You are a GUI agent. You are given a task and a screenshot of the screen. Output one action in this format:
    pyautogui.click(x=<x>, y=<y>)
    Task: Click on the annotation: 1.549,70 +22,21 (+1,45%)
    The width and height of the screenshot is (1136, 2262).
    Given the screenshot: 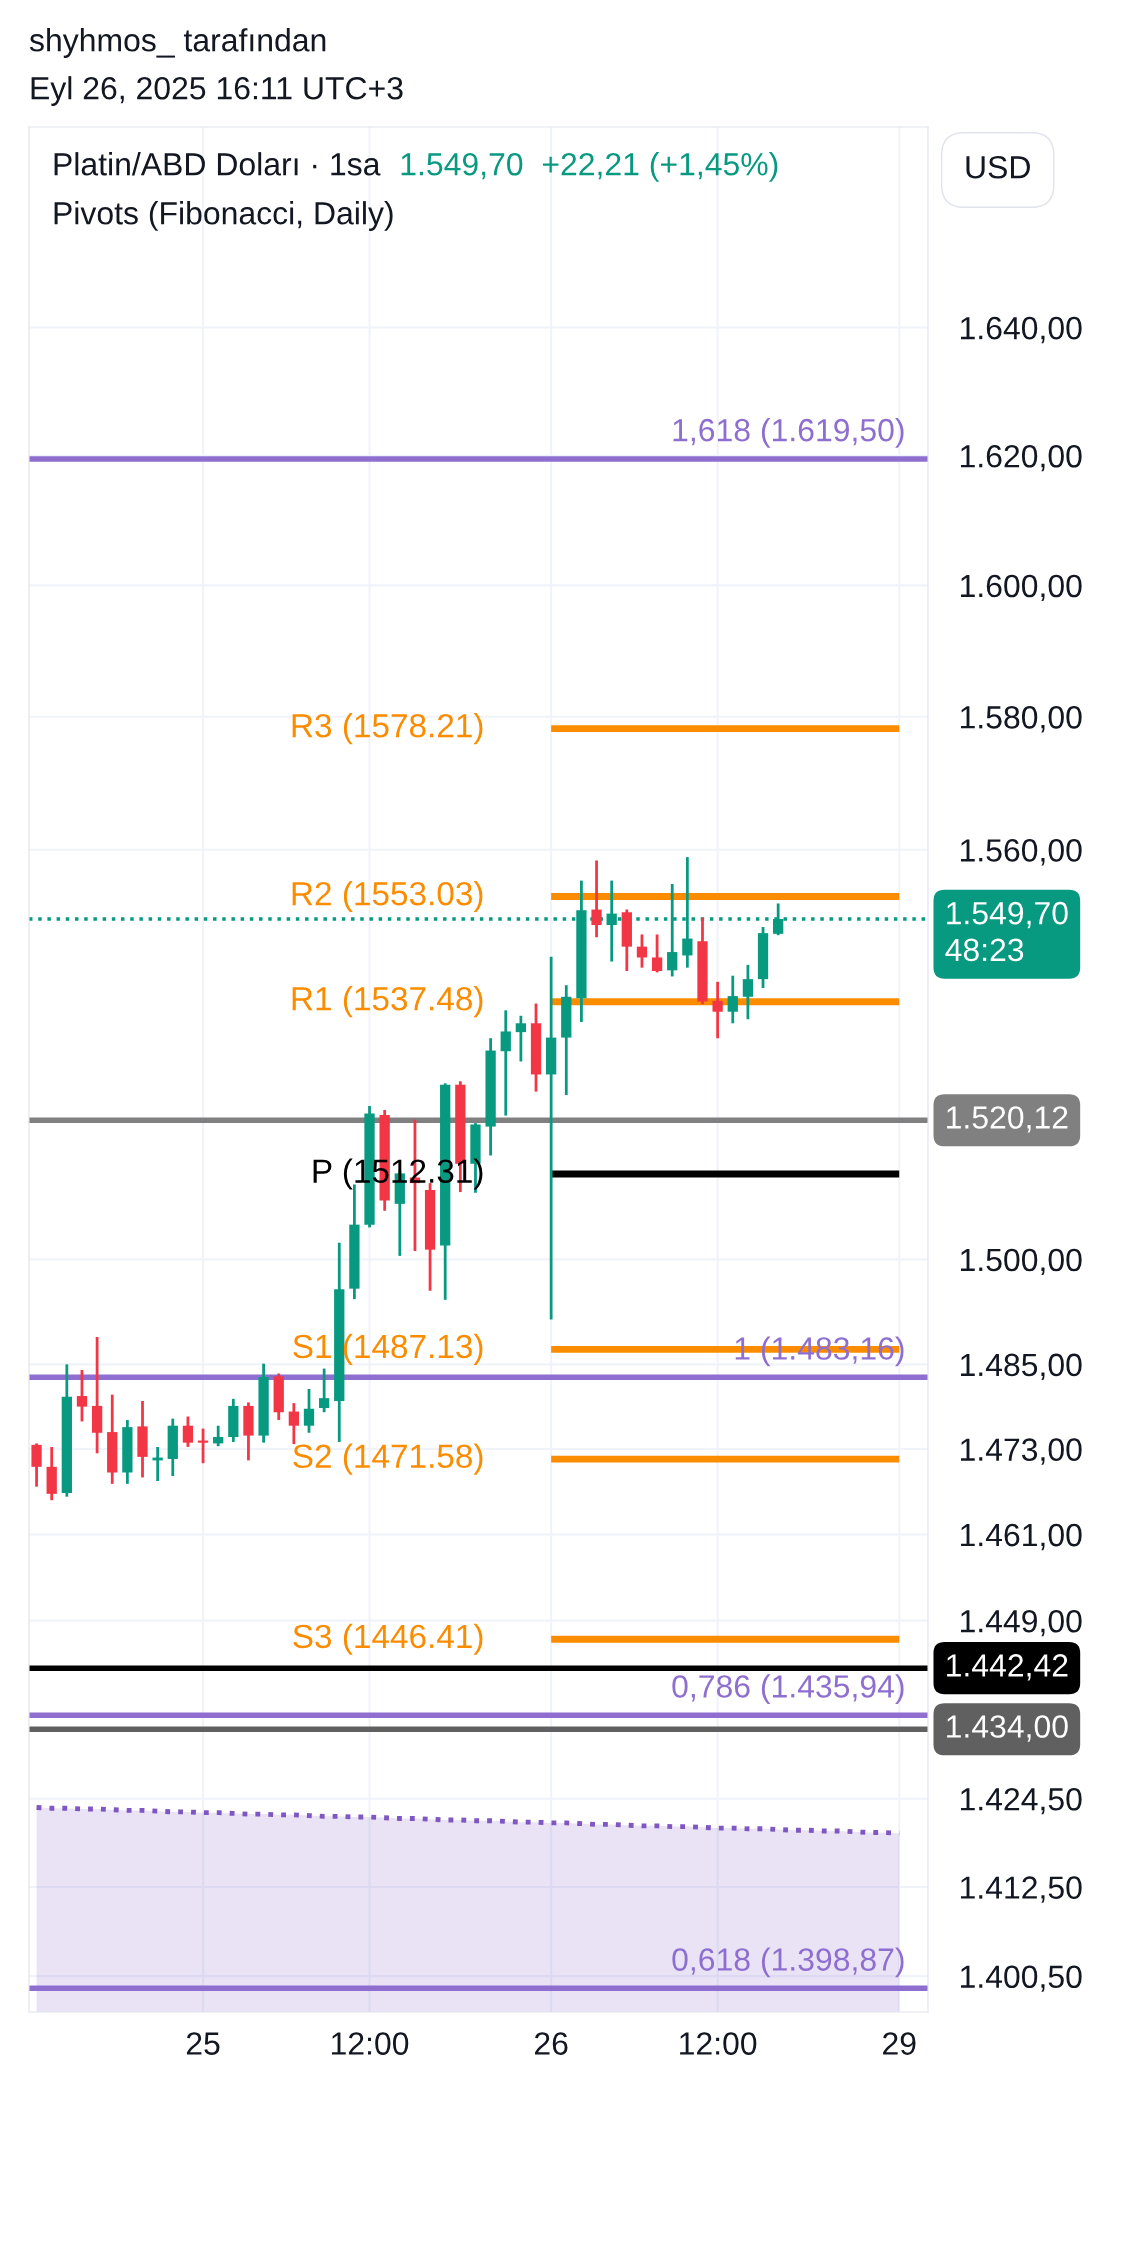 What is the action you would take?
    pyautogui.click(x=589, y=167)
    